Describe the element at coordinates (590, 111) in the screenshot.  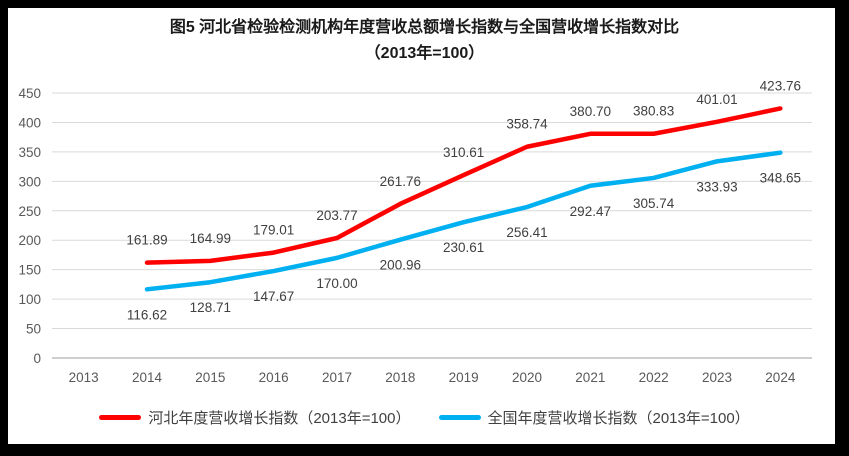
I see `data-label-hebei: 380.70` at that location.